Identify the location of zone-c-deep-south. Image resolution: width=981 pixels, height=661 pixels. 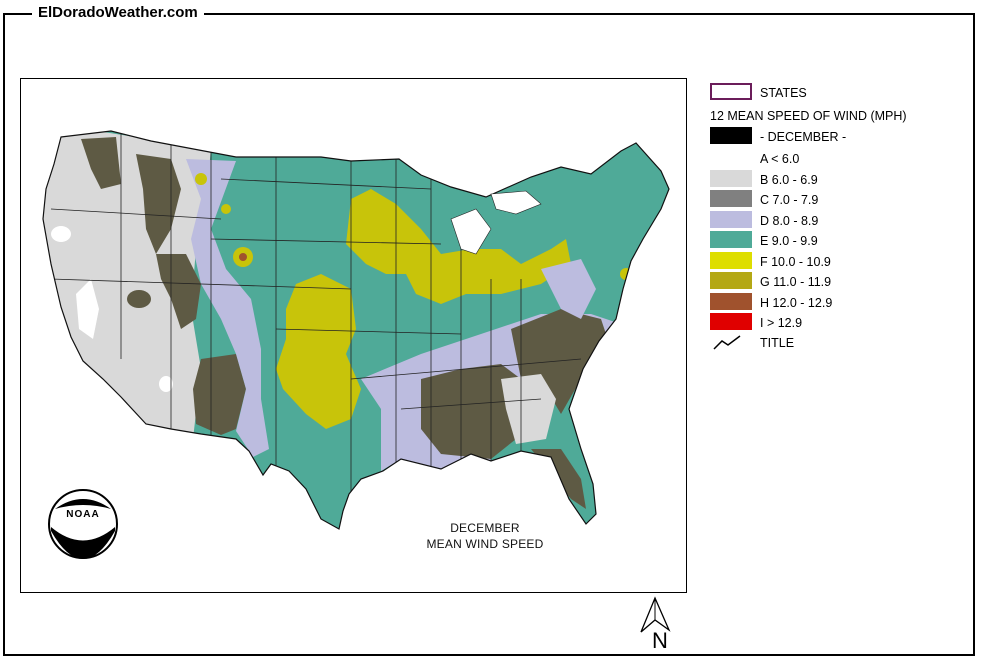
(471, 411).